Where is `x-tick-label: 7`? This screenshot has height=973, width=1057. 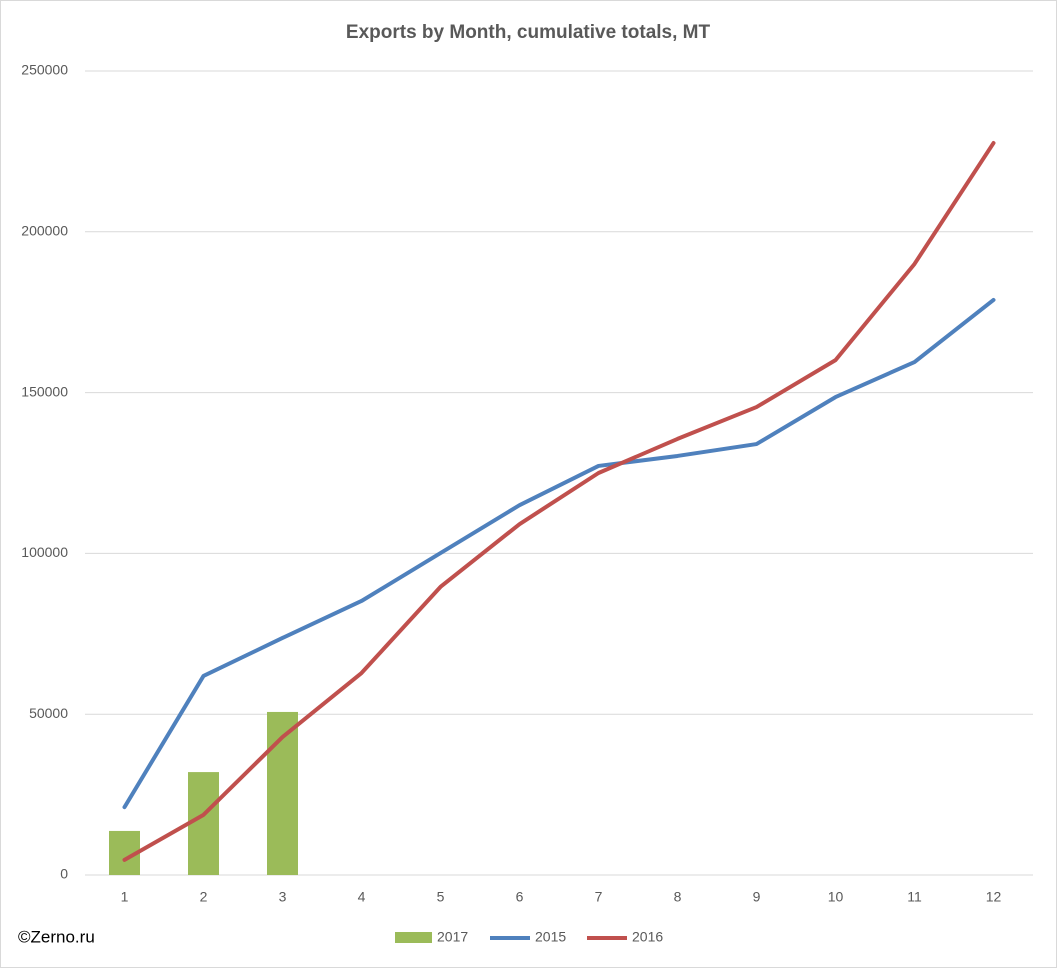 x-tick-label: 7 is located at coordinates (599, 897).